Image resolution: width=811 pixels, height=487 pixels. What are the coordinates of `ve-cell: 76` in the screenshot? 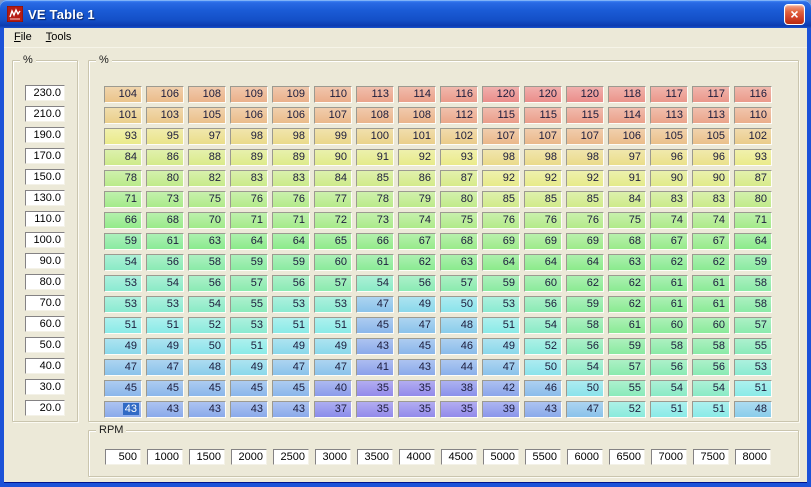 It's located at (501, 220).